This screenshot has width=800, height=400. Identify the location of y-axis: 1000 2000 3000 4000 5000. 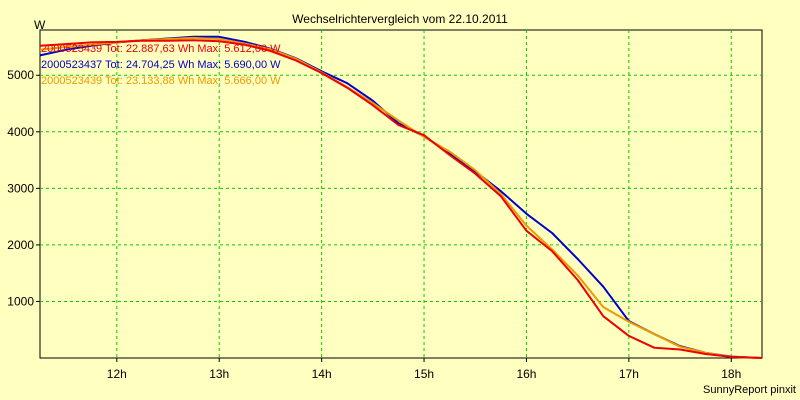
(23, 188).